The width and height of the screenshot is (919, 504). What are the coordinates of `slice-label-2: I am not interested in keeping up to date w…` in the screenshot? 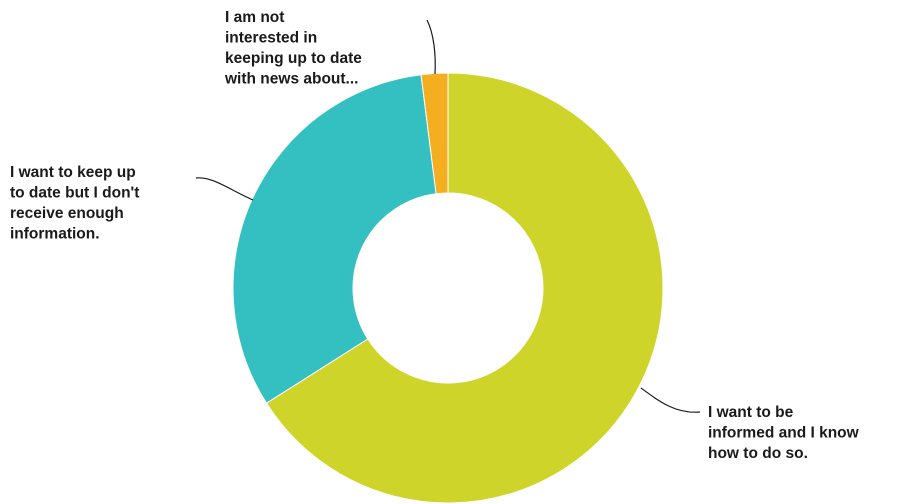 It's located at (293, 48).